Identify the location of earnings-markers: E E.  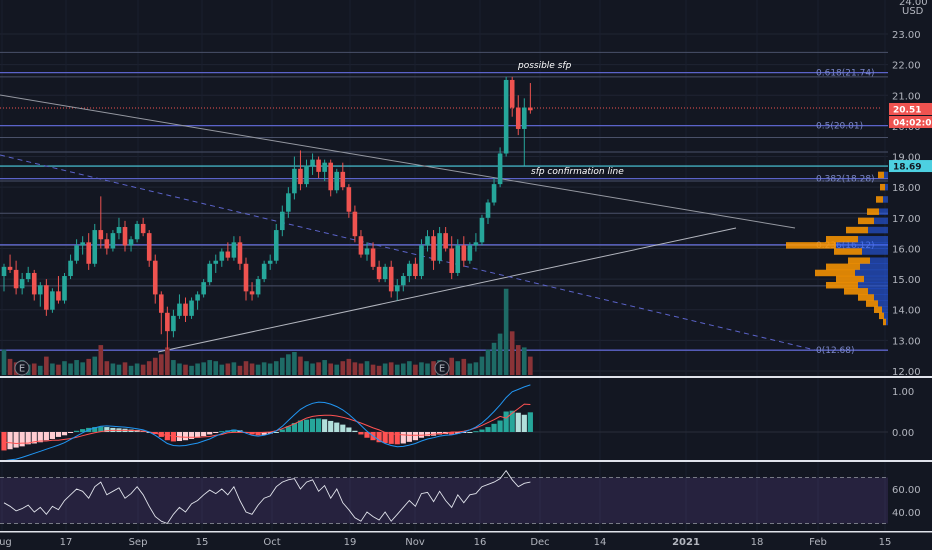
(232, 368).